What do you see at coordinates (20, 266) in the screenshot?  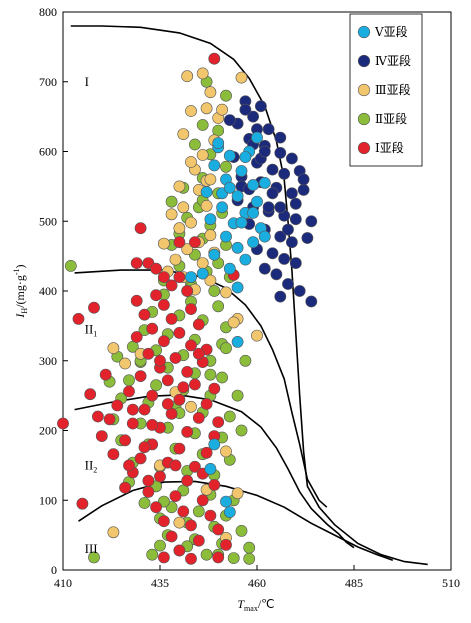 I see `y-axis-title-close: )` at bounding box center [20, 266].